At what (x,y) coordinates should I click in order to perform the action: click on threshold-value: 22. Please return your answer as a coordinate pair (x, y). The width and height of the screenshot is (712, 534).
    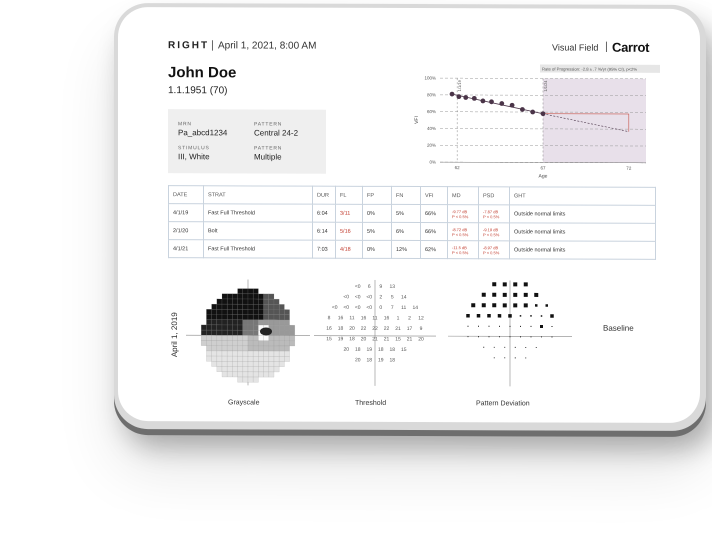
    Looking at the image, I should click on (387, 329).